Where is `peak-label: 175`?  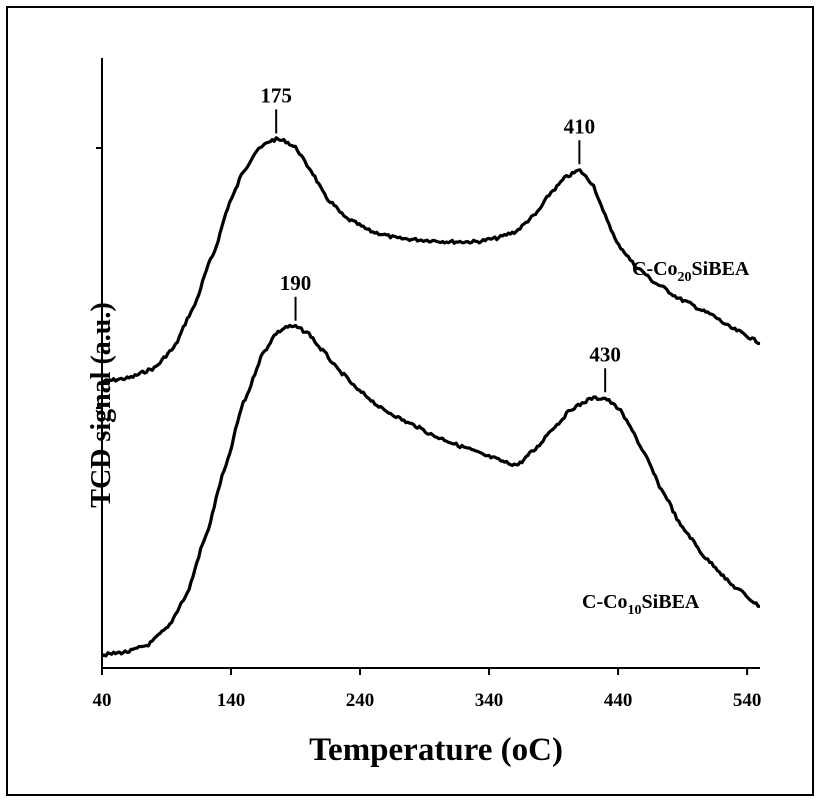 peak-label: 175 is located at coordinates (276, 95).